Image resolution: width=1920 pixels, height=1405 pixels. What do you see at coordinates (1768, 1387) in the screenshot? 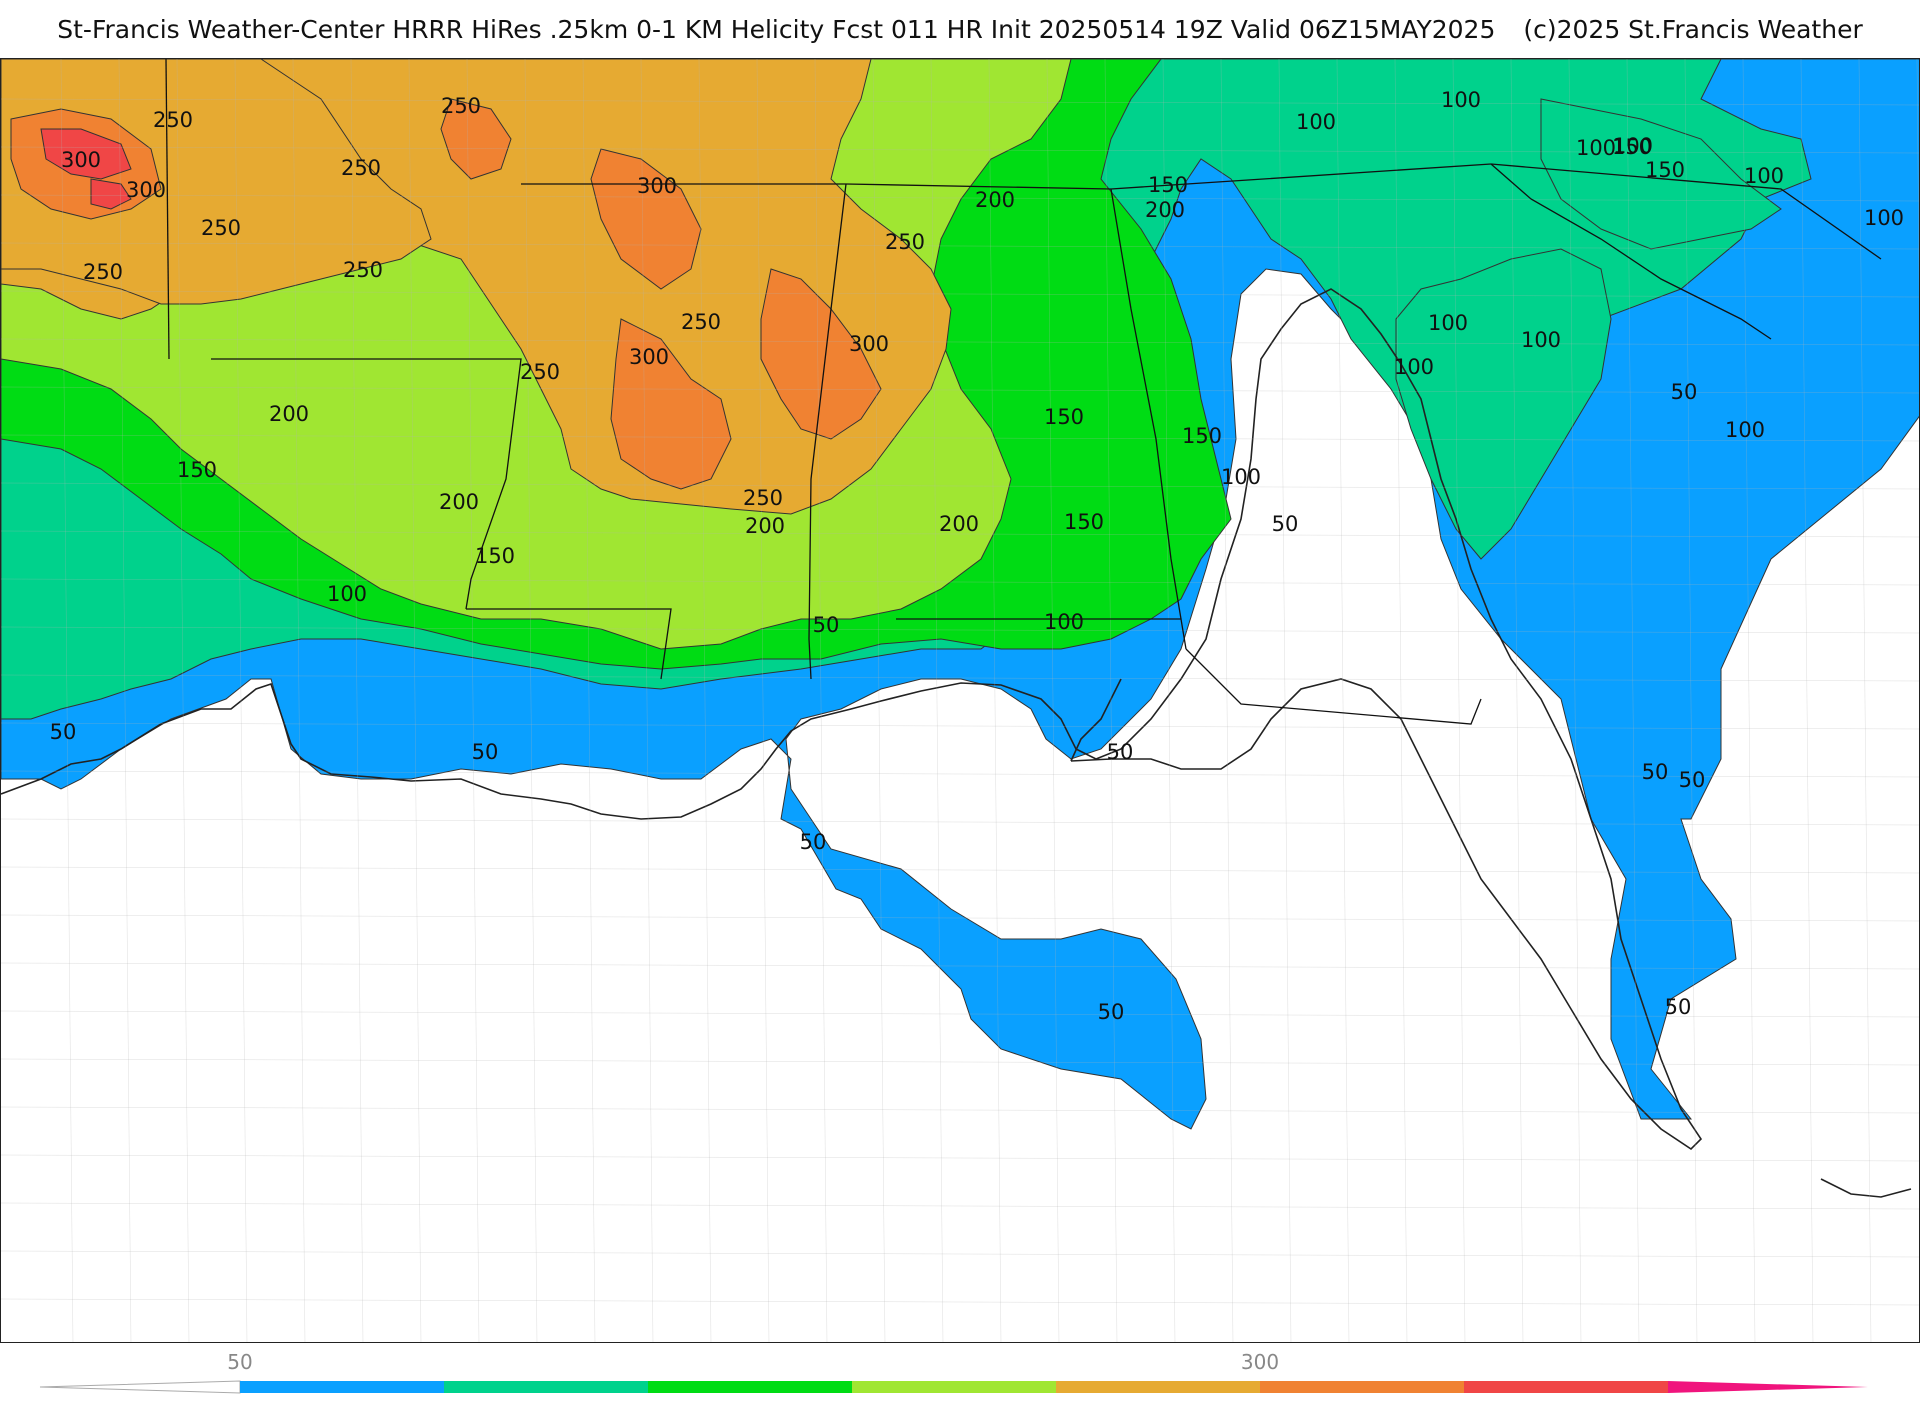
I see `legend-max-arrow` at bounding box center [1768, 1387].